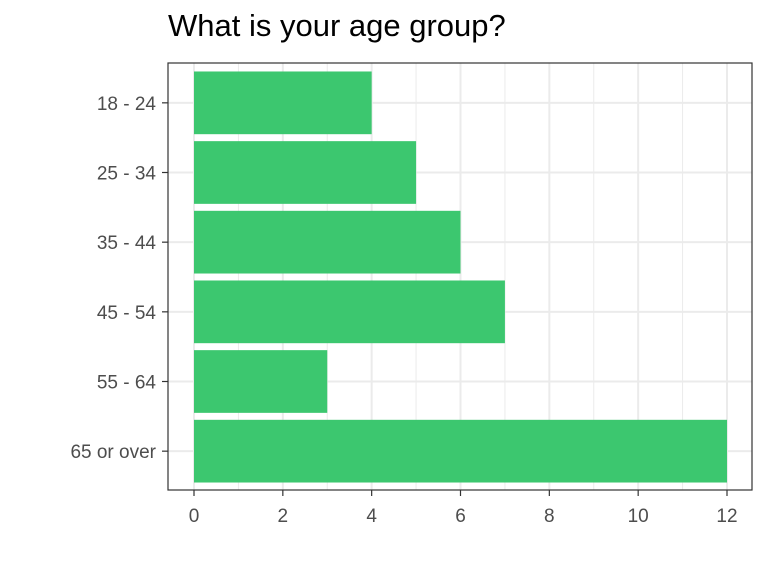 This screenshot has width=768, height=576. I want to click on x-tick-label: 10, so click(638, 516).